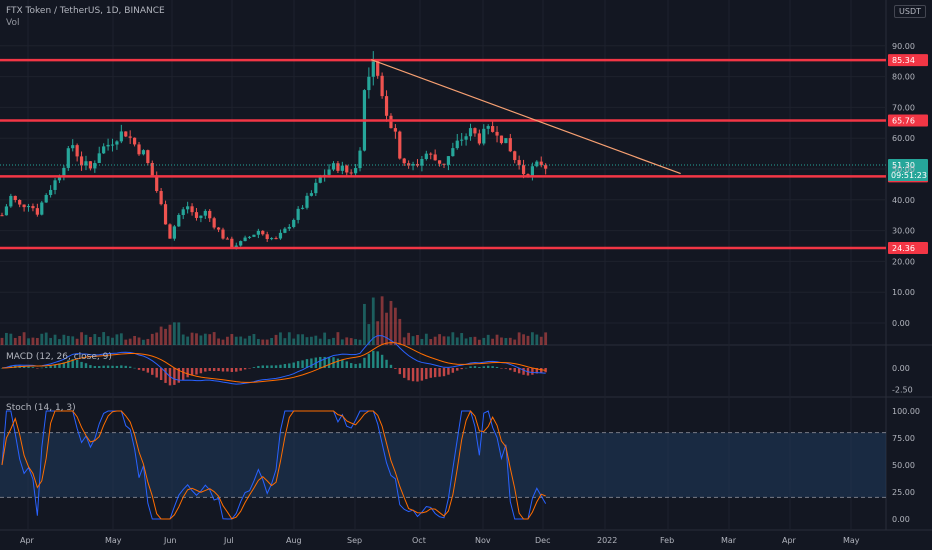 Image resolution: width=932 pixels, height=550 pixels. What do you see at coordinates (273, 465) in the screenshot?
I see `stoch-d-line` at bounding box center [273, 465].